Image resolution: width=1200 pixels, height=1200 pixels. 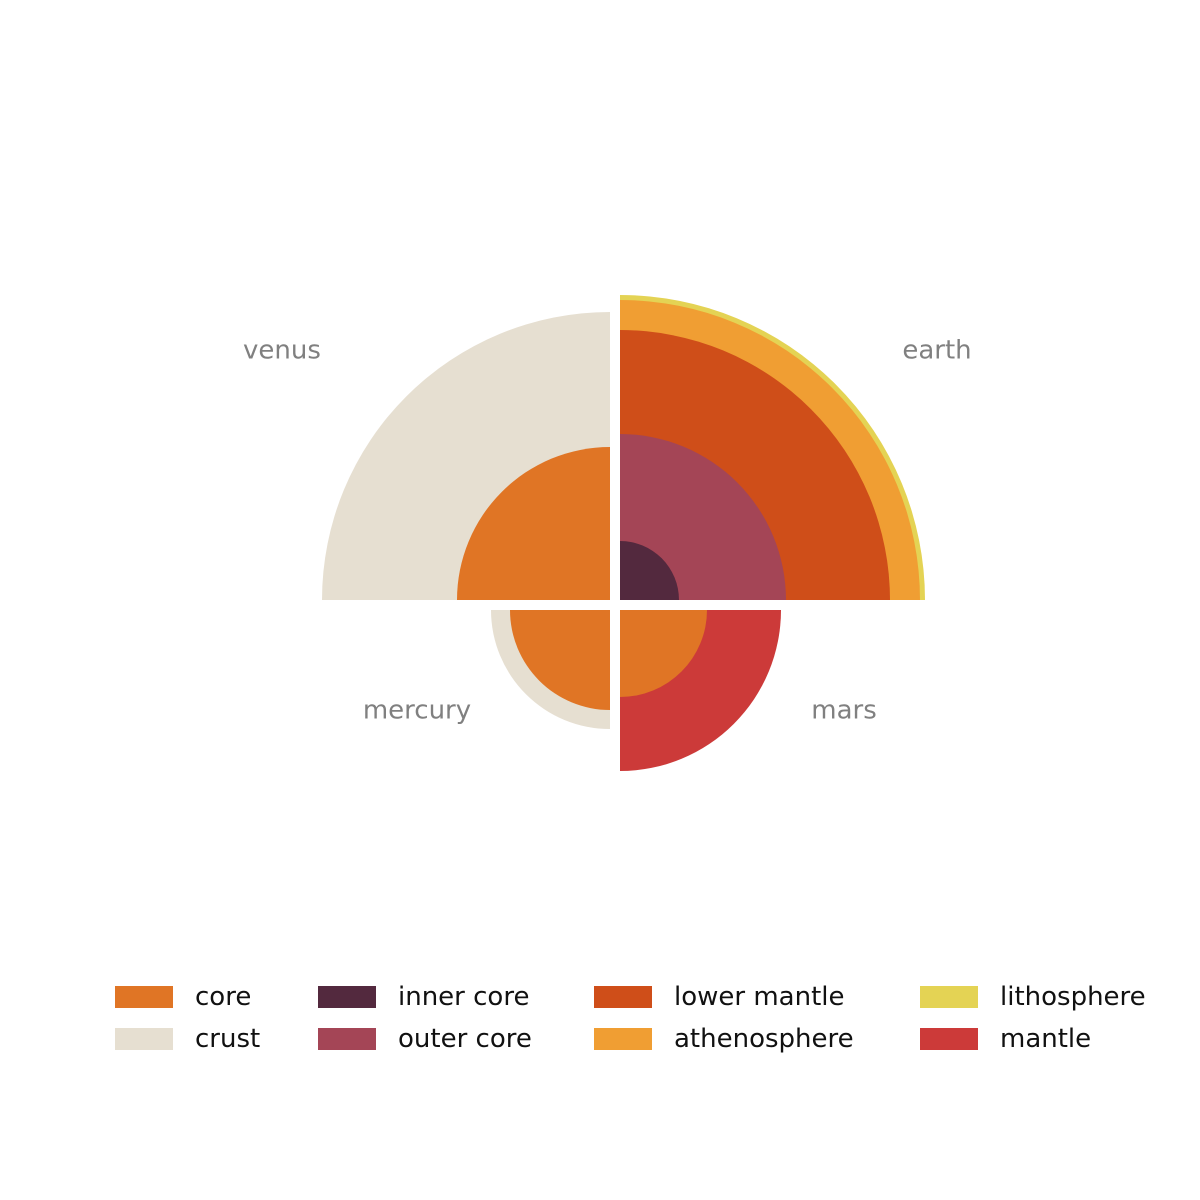 I want to click on legend-label: lithosphere, so click(x=1073, y=997).